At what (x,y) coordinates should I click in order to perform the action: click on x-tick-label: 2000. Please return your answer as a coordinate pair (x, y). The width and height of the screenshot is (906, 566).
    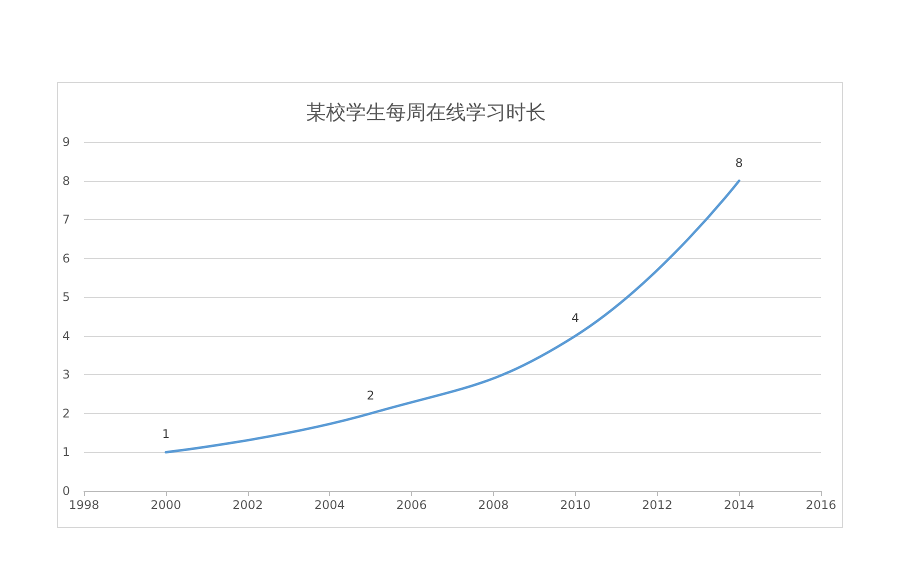
    Looking at the image, I should click on (166, 505).